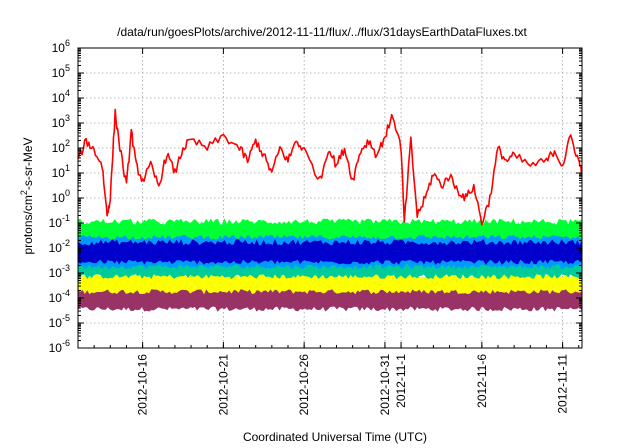  Describe the element at coordinates (66, 293) in the screenshot. I see `y-tick-label-exponent: -4` at that location.